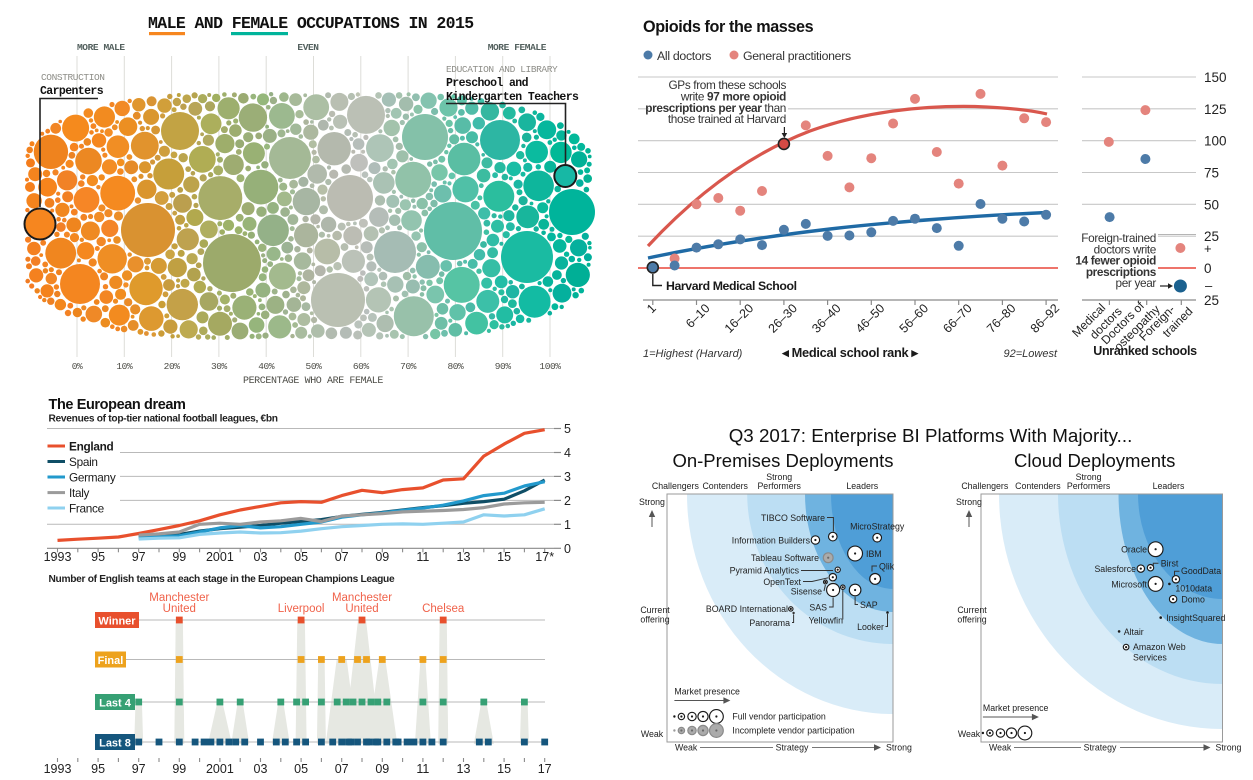  I want to click on svg-text: Pyramid Analytics, so click(765, 571).